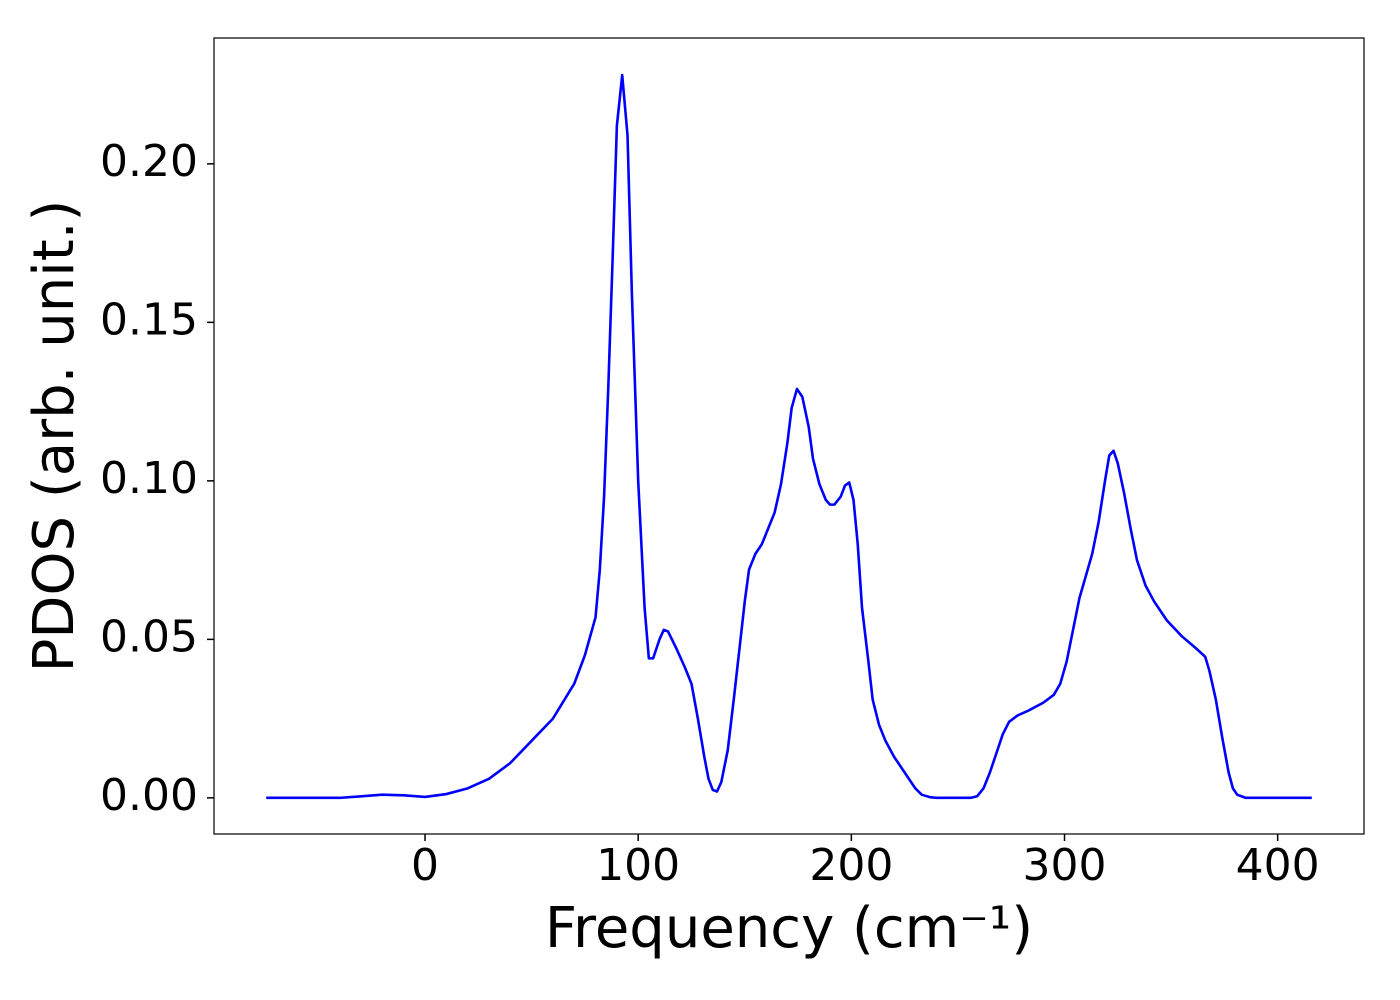 This screenshot has width=1400, height=1000. Describe the element at coordinates (1278, 865) in the screenshot. I see `x-tick-label: 400` at that location.